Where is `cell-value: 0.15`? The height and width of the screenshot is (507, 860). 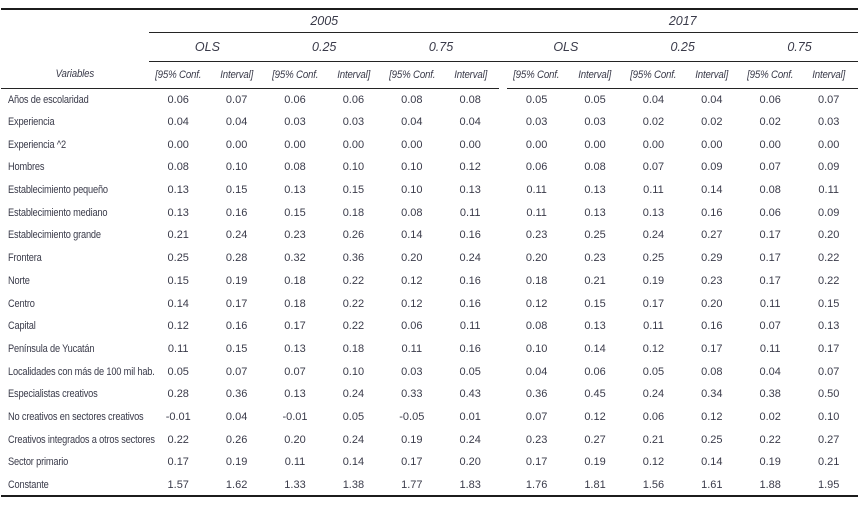
cell-value: 0.15 is located at coordinates (828, 303).